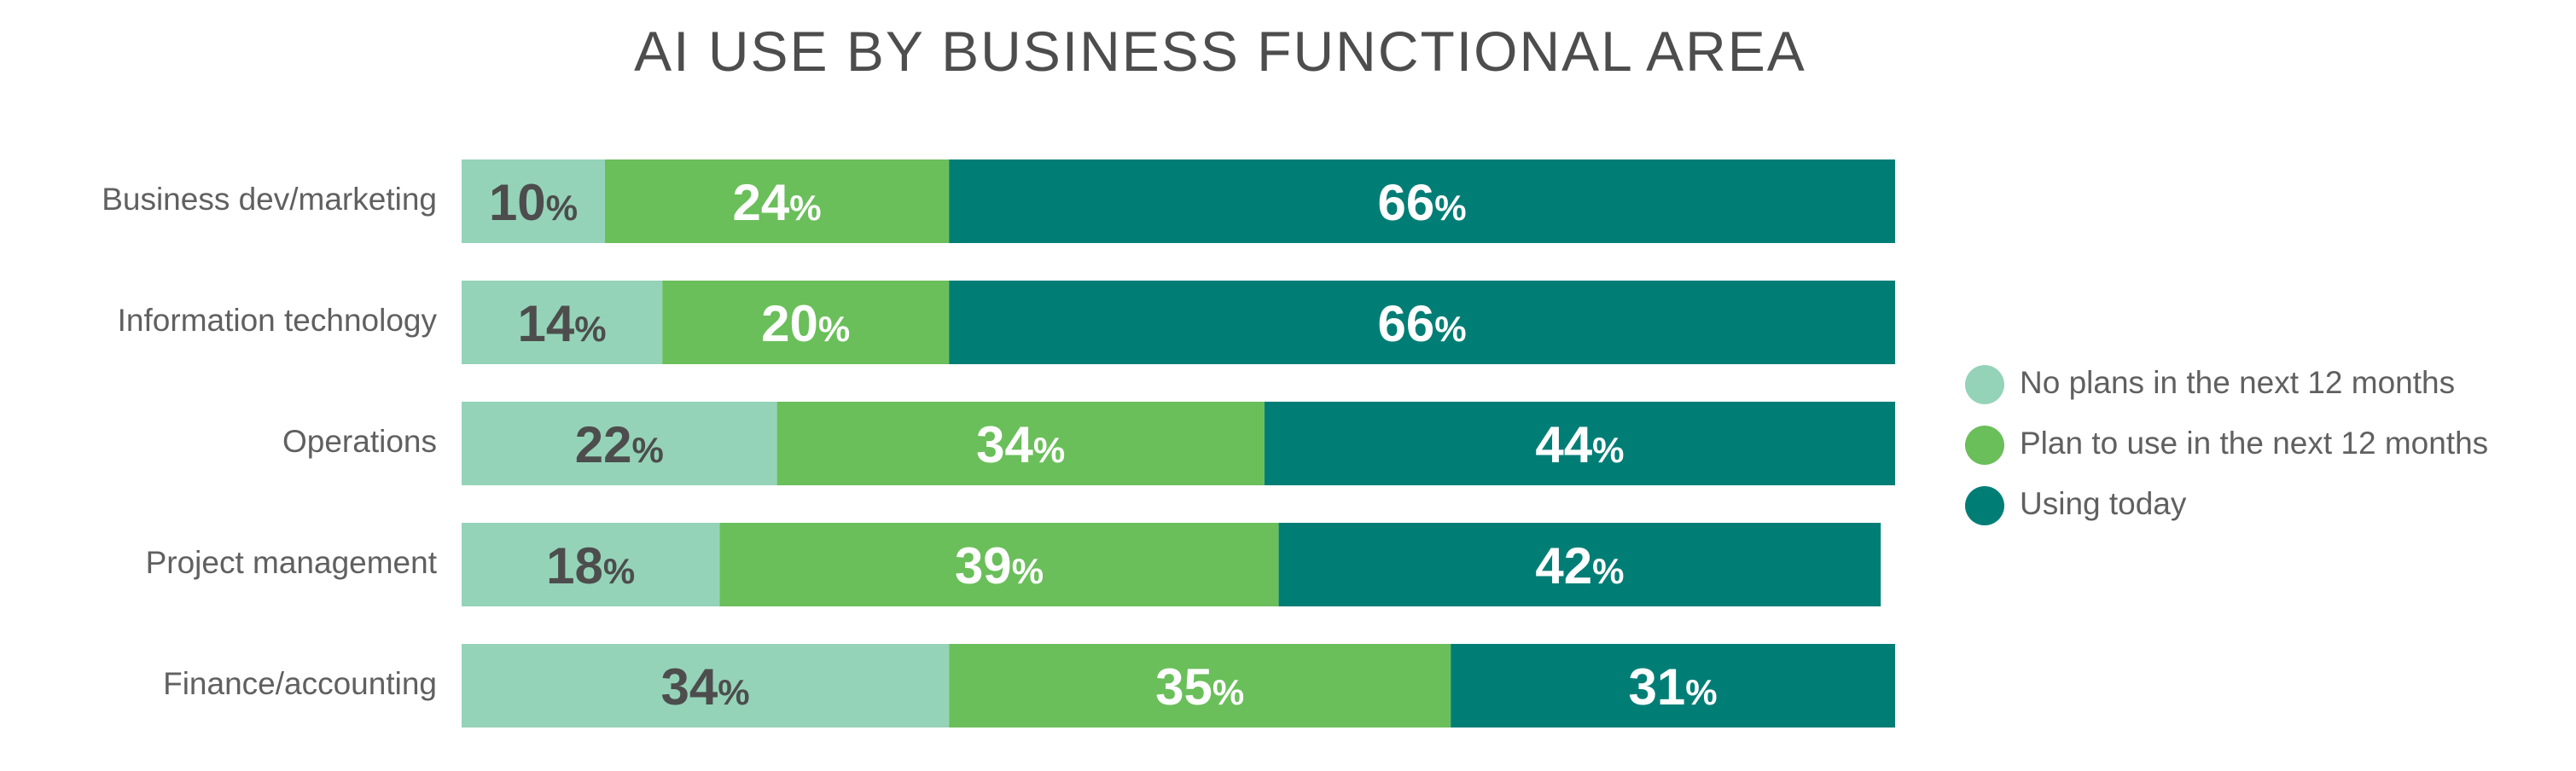 This screenshot has height=771, width=2576. What do you see at coordinates (269, 199) in the screenshot?
I see `category-label: Business dev/marketing` at bounding box center [269, 199].